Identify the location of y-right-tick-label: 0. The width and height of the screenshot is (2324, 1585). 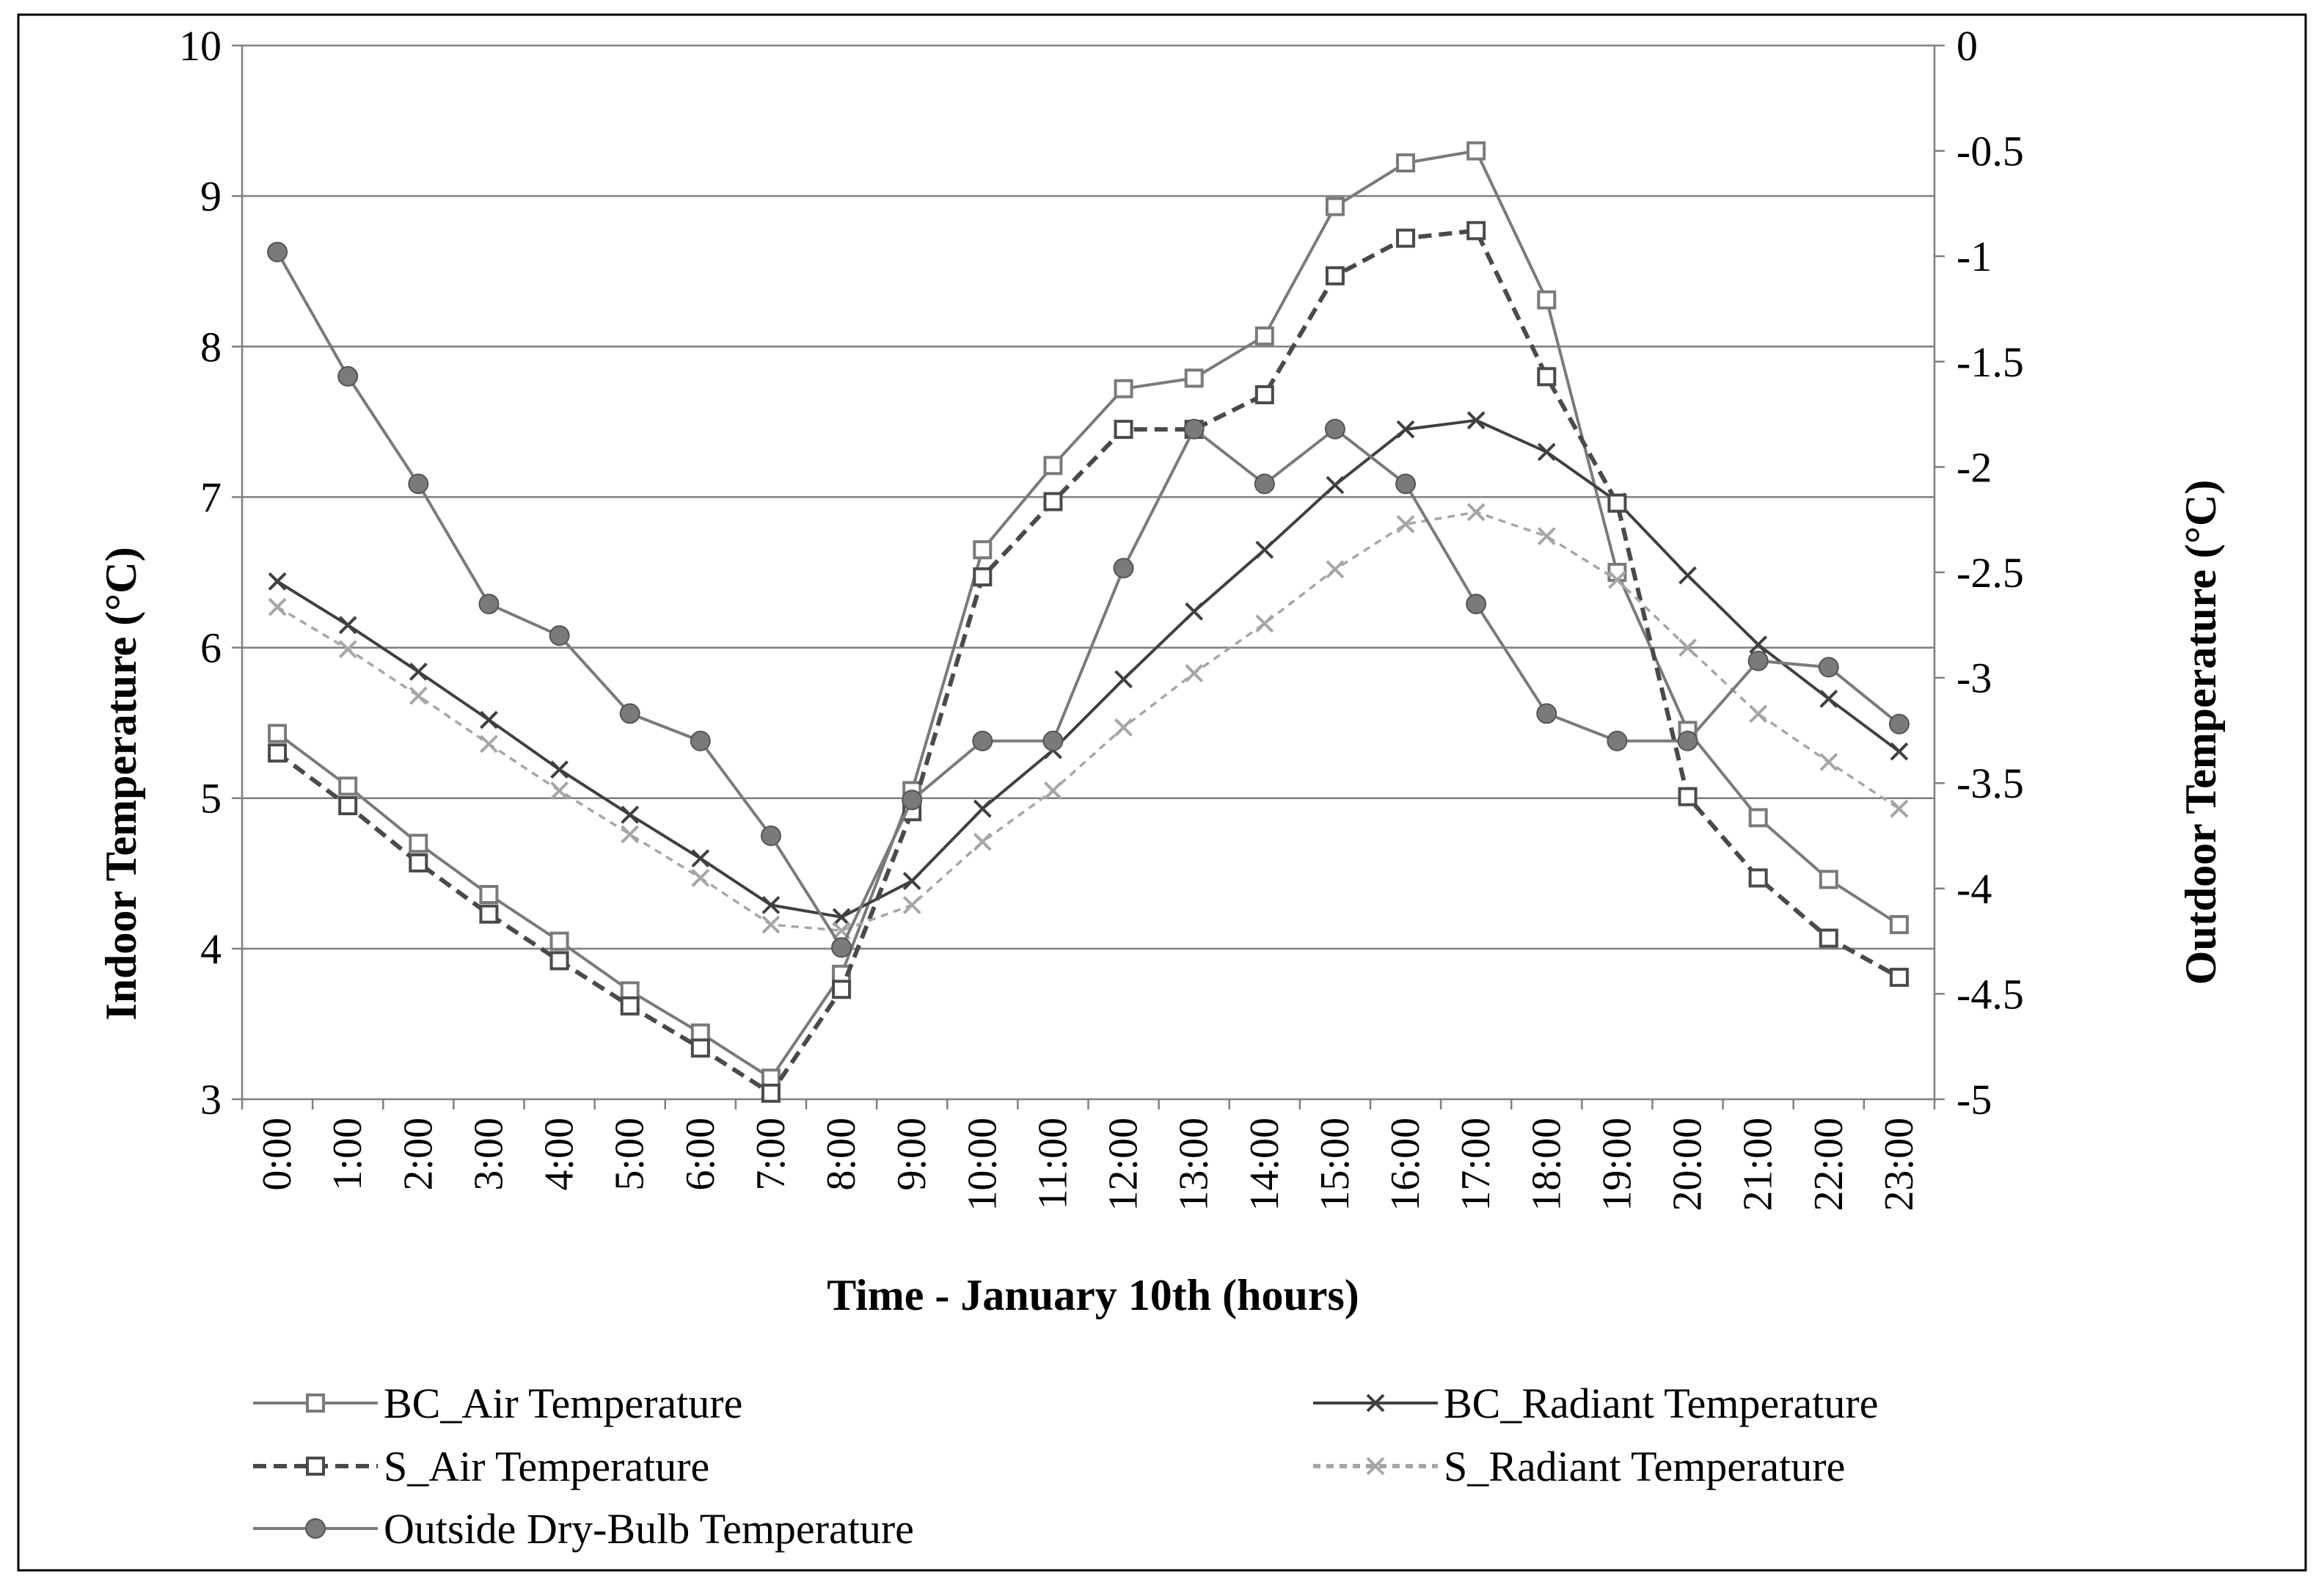
(1967, 46).